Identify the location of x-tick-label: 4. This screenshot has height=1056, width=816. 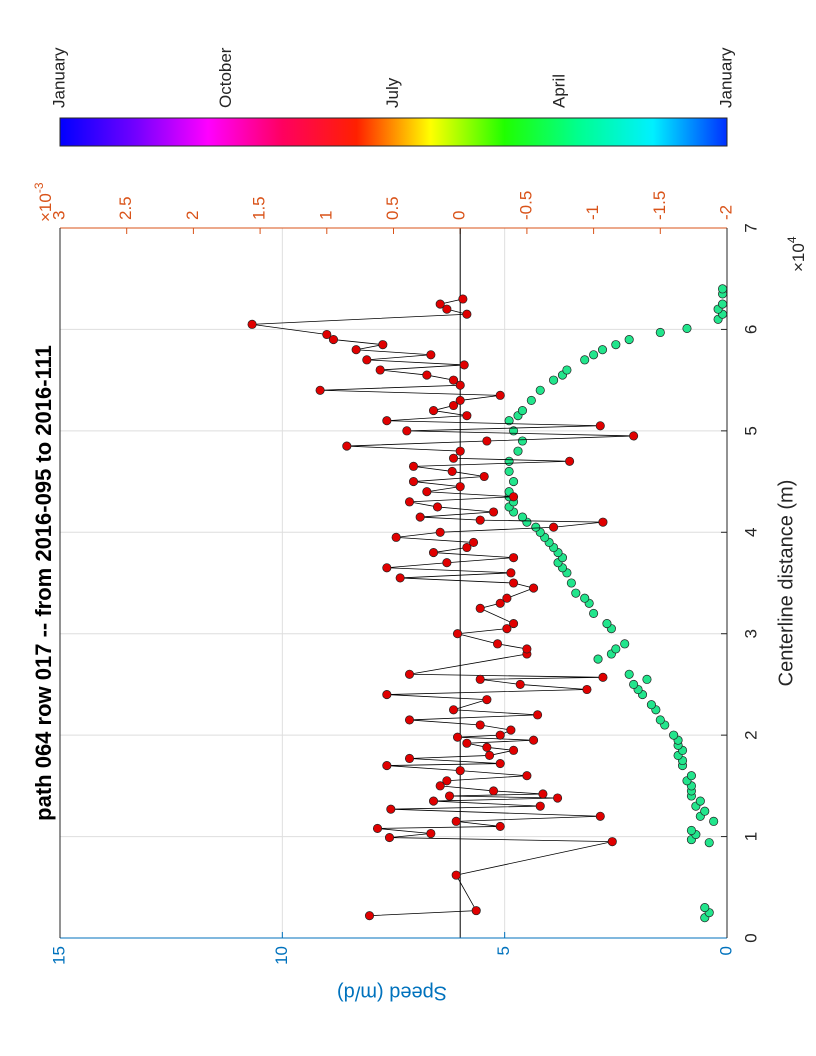
(750, 532).